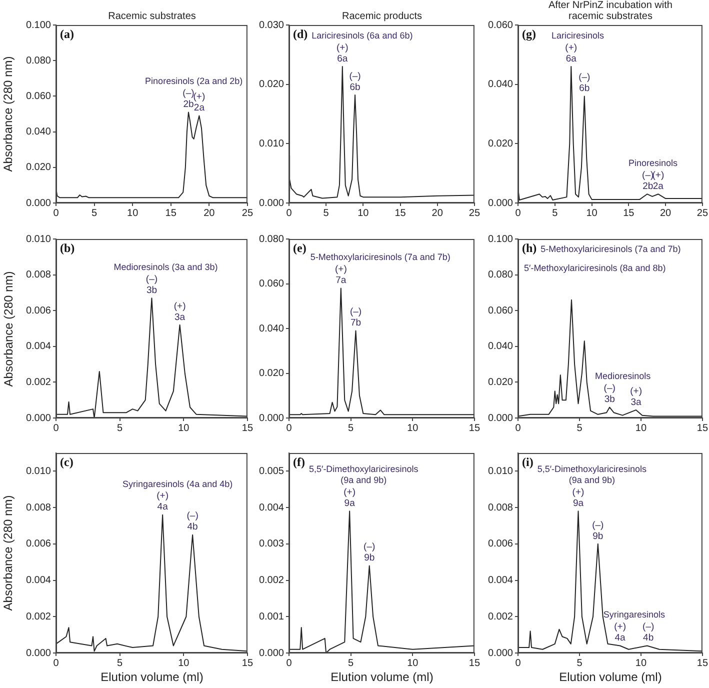  Describe the element at coordinates (529, 248) in the screenshot. I see `annotation: (h)` at that location.